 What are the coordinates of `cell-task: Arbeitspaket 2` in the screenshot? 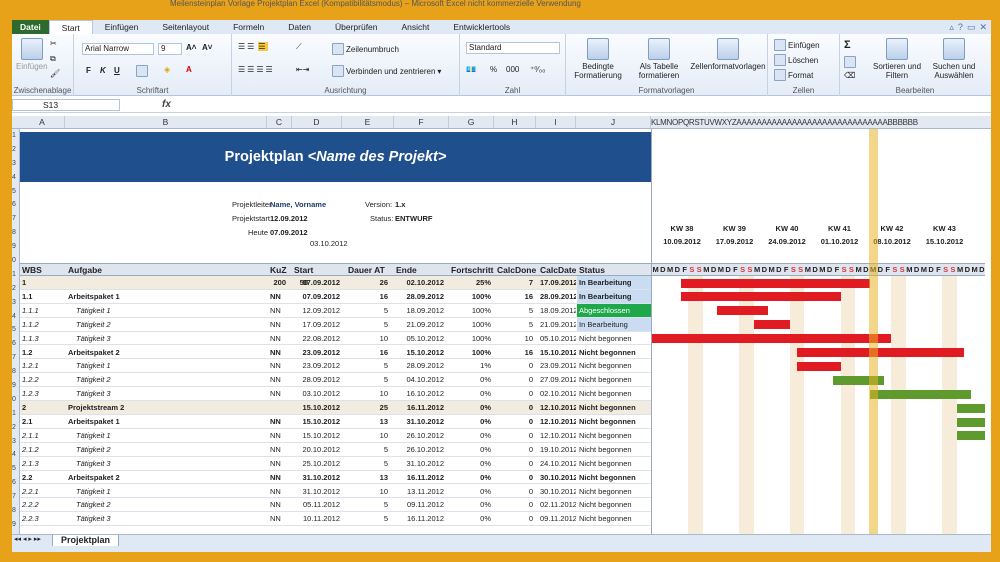 It's located at (94, 352).